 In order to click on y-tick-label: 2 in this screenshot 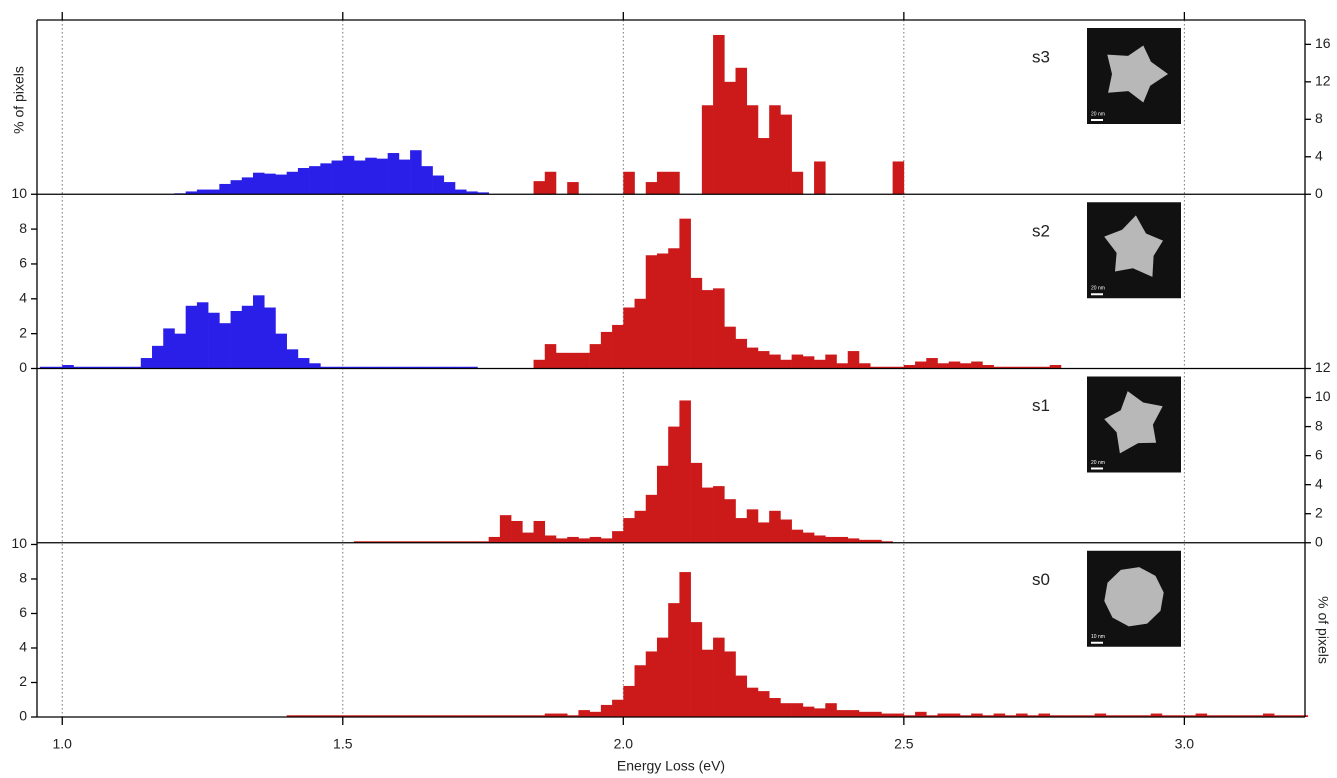, I will do `click(1319, 512)`.